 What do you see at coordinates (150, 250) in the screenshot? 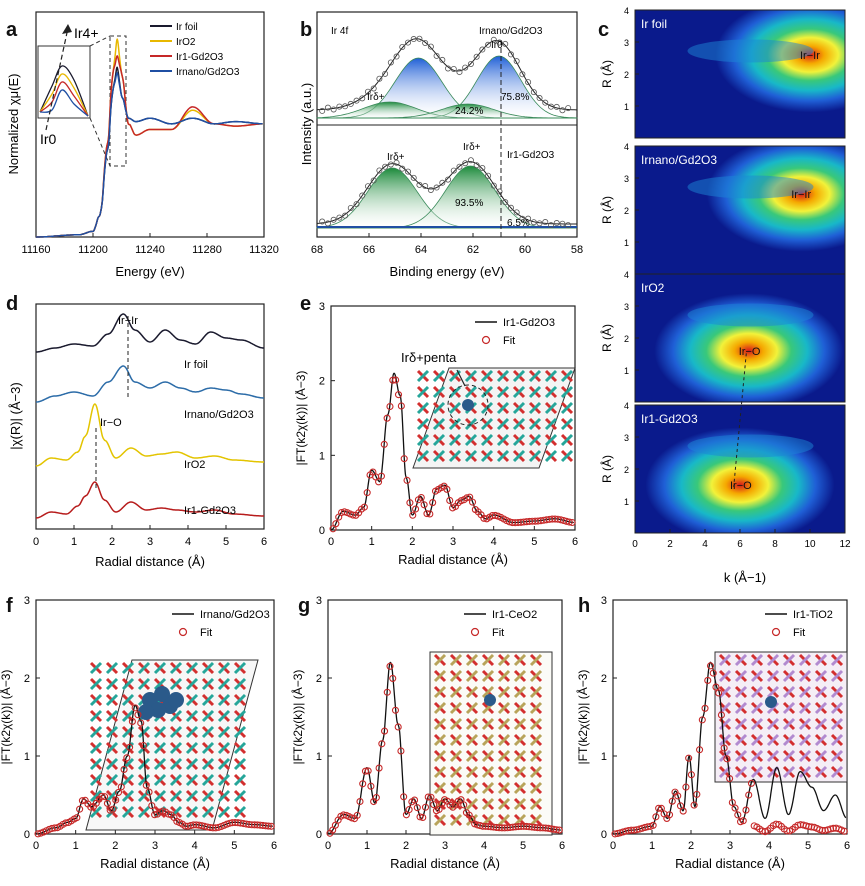
I see `x-tick-label-a-2: 11240` at bounding box center [150, 250].